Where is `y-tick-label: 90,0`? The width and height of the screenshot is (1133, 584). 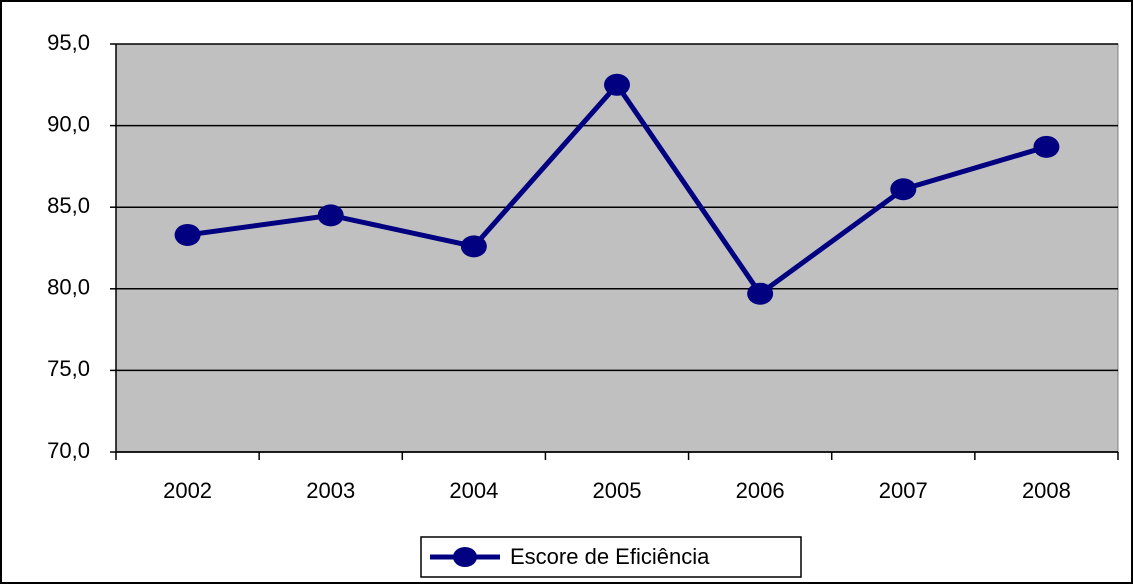 y-tick-label: 90,0 is located at coordinates (68, 123).